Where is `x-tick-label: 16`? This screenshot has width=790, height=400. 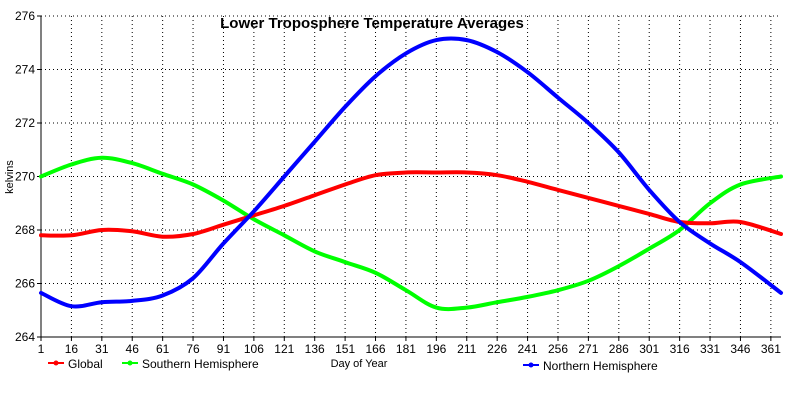
x-tick-label: 16 is located at coordinates (72, 349).